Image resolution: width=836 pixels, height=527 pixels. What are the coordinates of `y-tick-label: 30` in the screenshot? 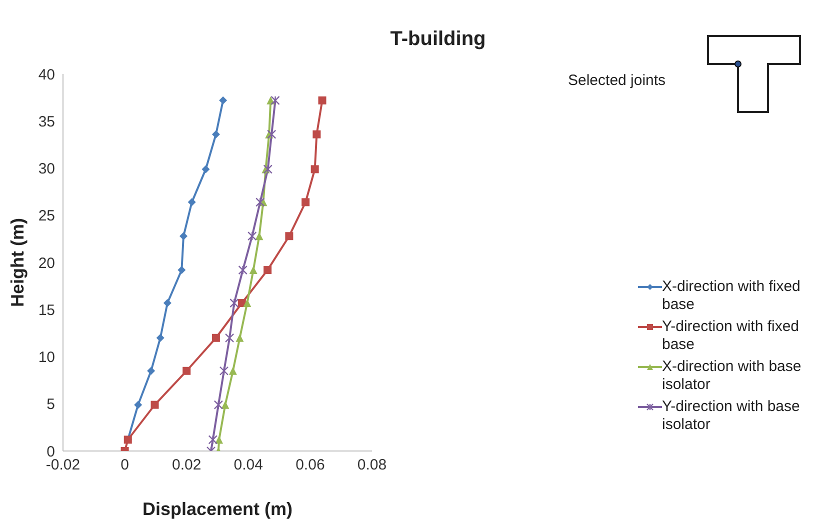 It's located at (46, 169).